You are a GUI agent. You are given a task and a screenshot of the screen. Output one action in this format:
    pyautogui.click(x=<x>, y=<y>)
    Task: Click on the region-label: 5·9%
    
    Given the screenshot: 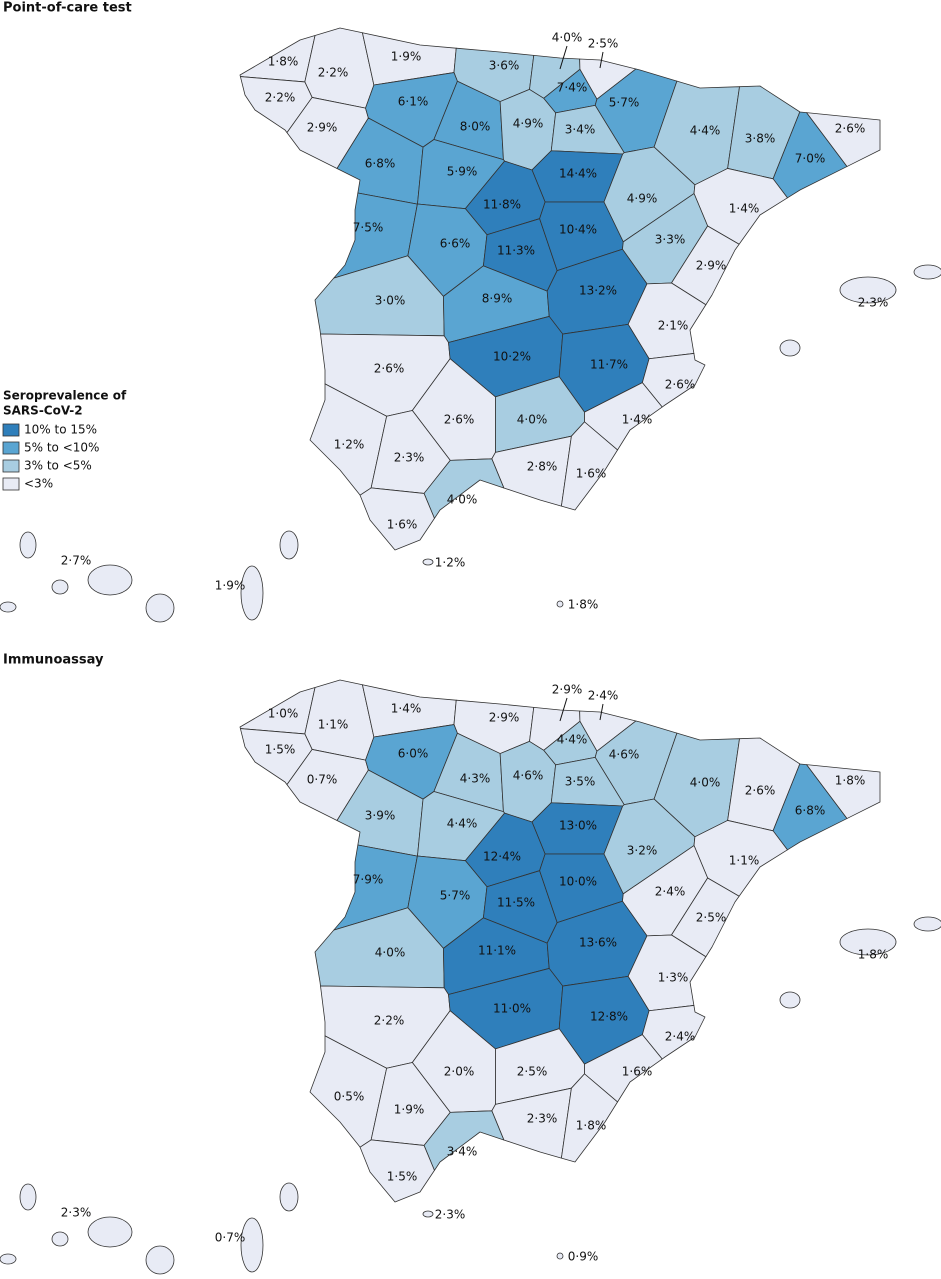 What is the action you would take?
    pyautogui.click(x=462, y=172)
    